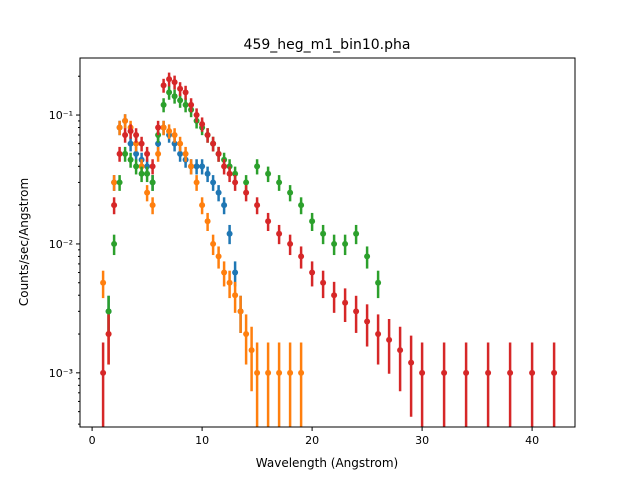  Describe the element at coordinates (532, 440) in the screenshot. I see `x-tick-label: 40` at that location.